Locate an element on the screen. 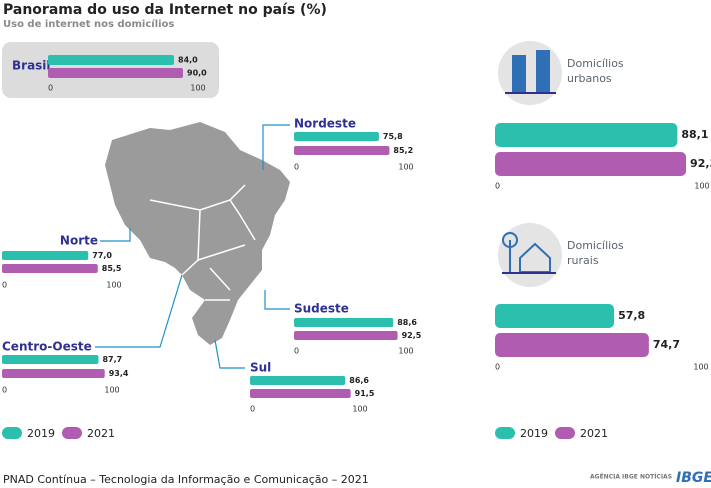  bar-chart: Centro-Oeste 87,7 93,4 0 100 is located at coordinates (65, 367).